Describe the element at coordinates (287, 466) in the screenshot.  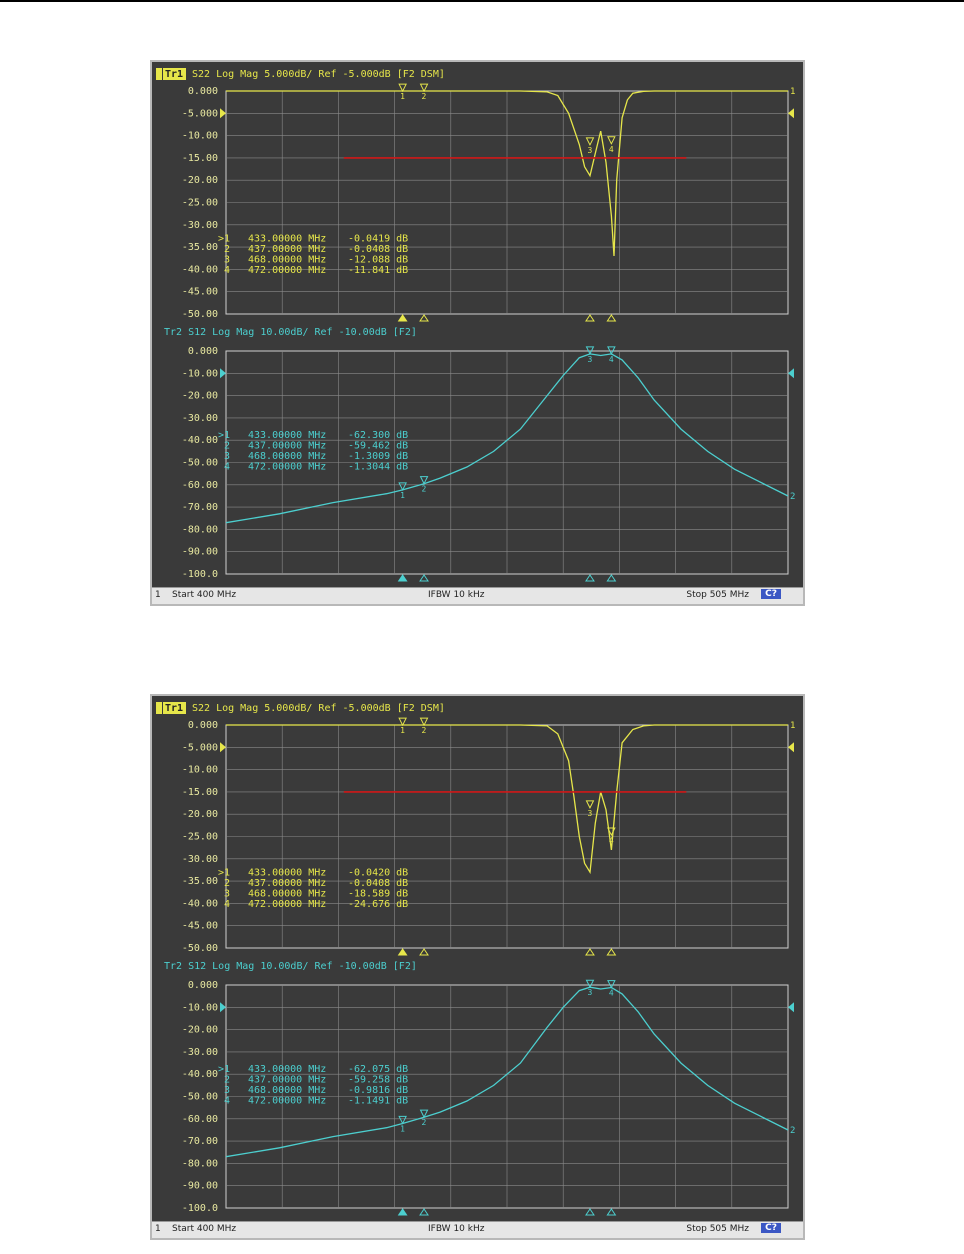
I see `marker-table-frequency: 472.00000 MHz` at that location.